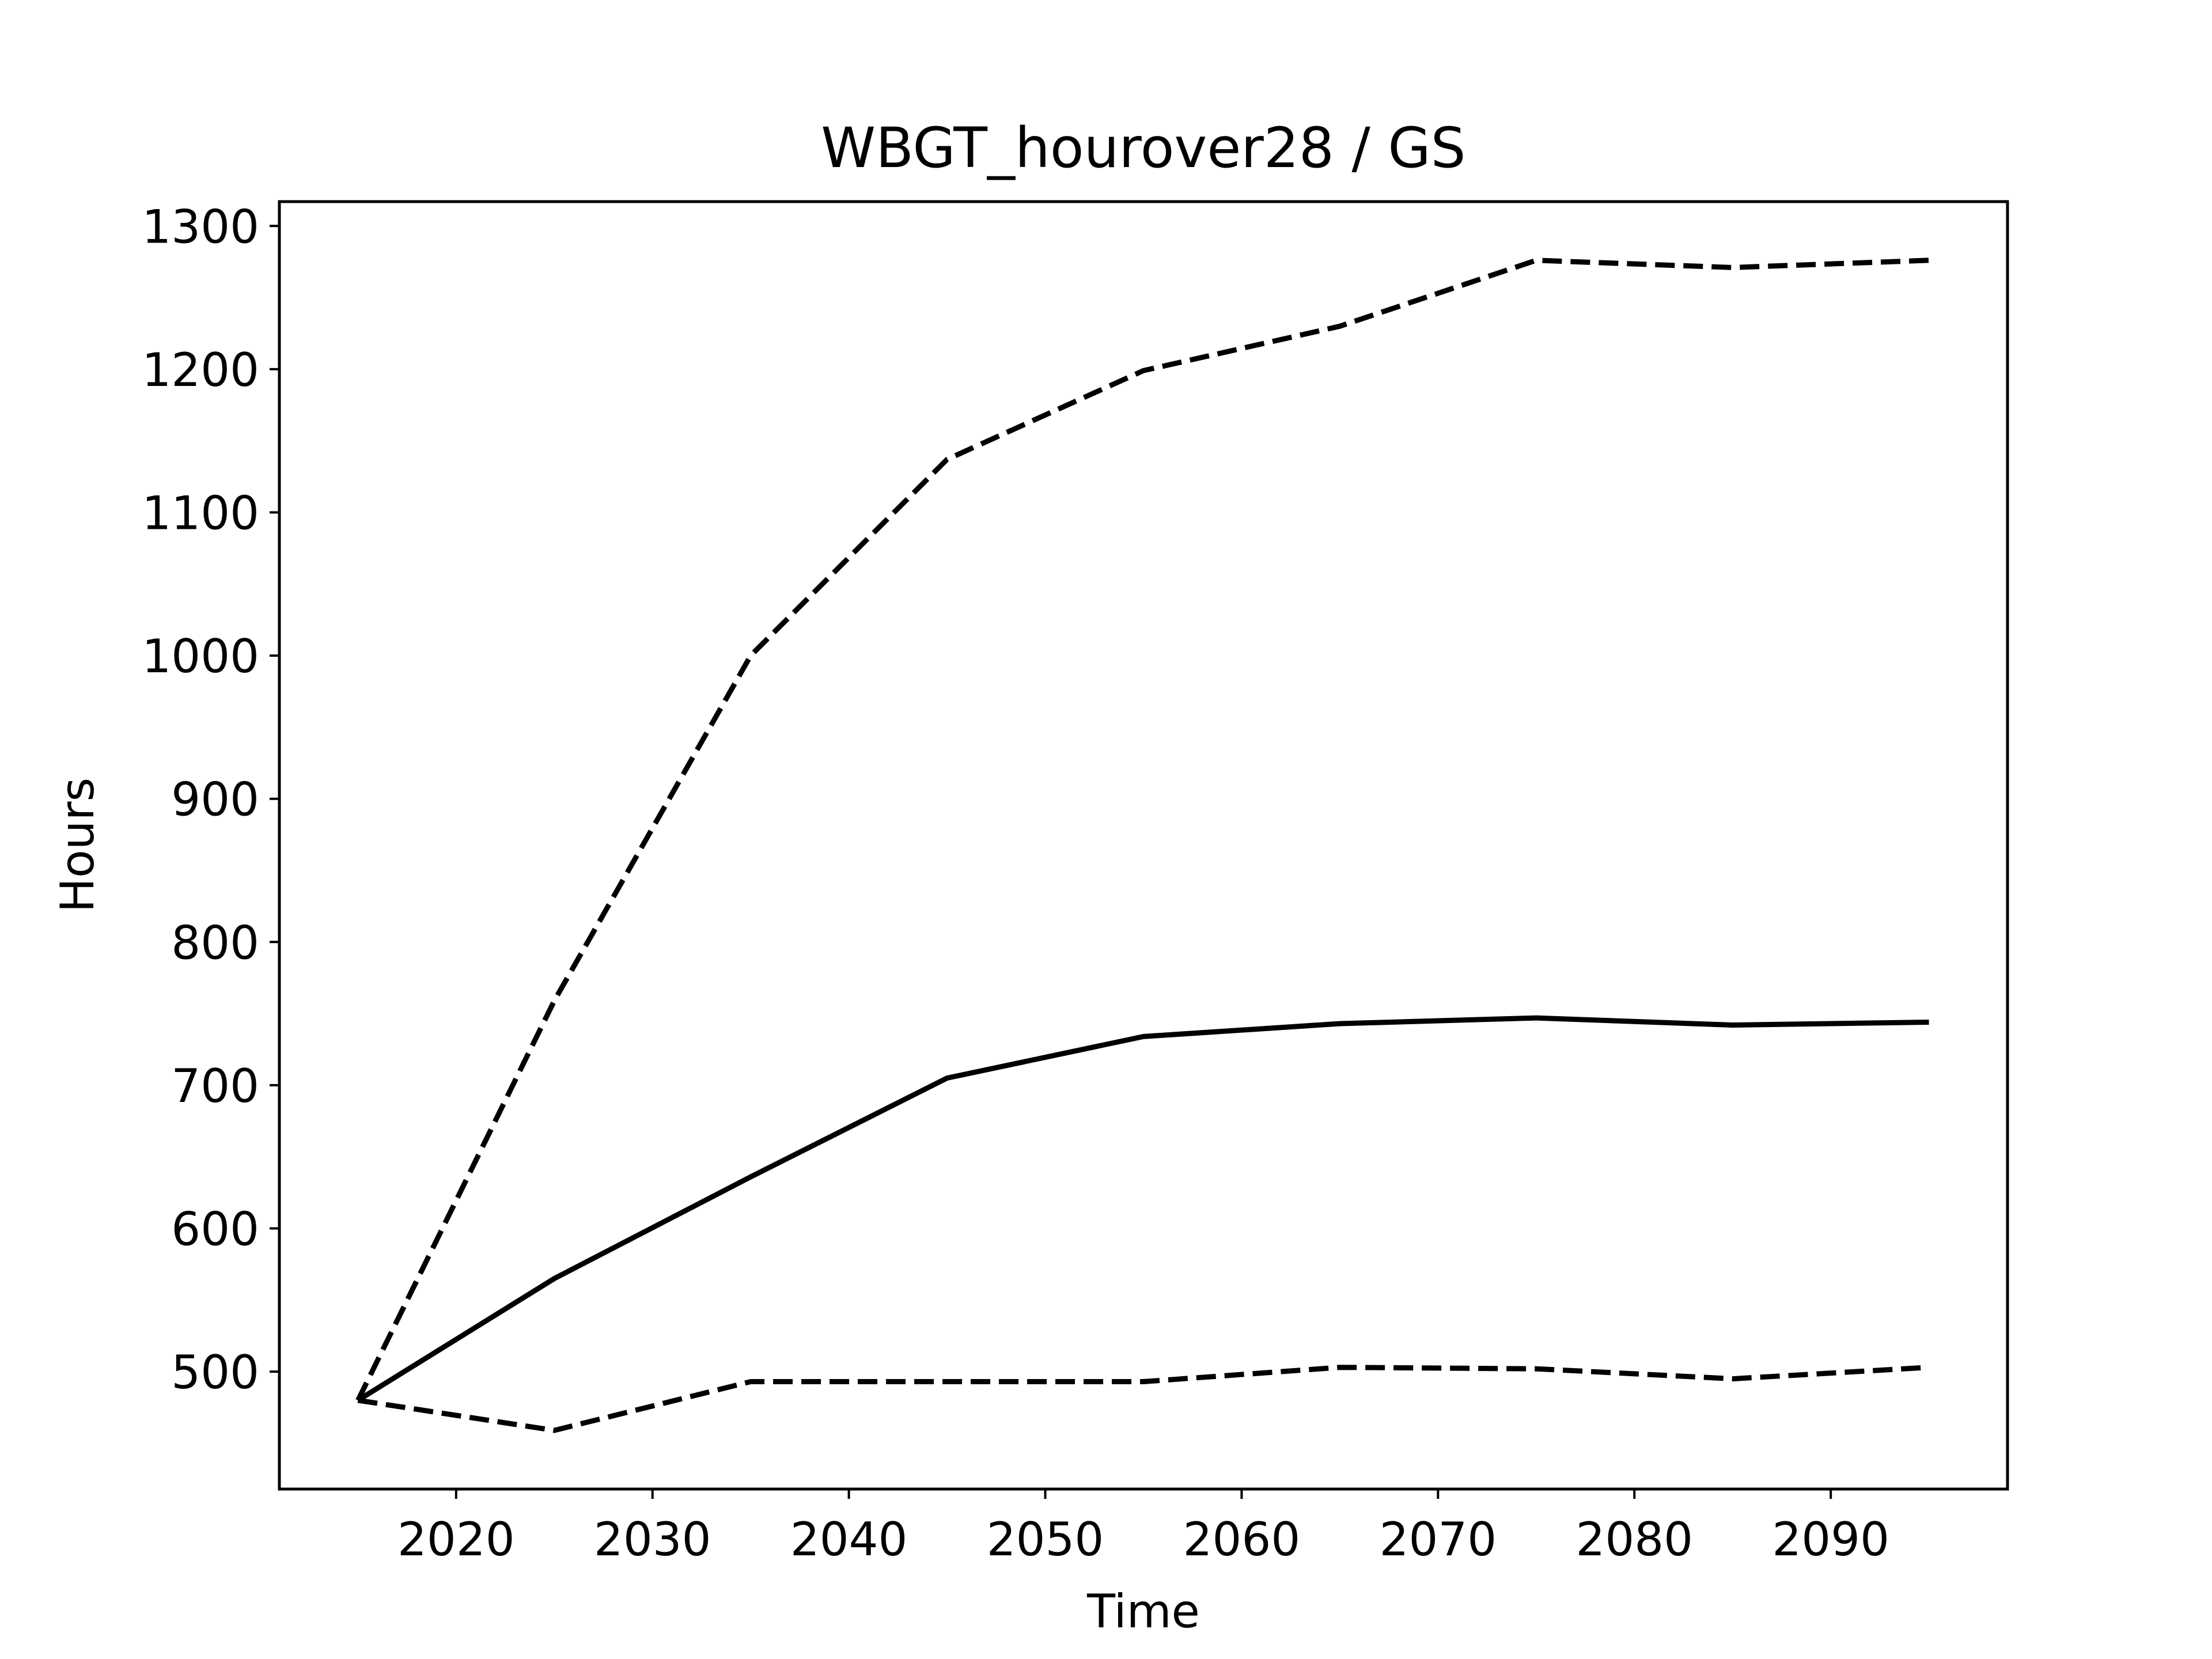  Describe the element at coordinates (215, 942) in the screenshot. I see `y-tick-label: 800` at that location.